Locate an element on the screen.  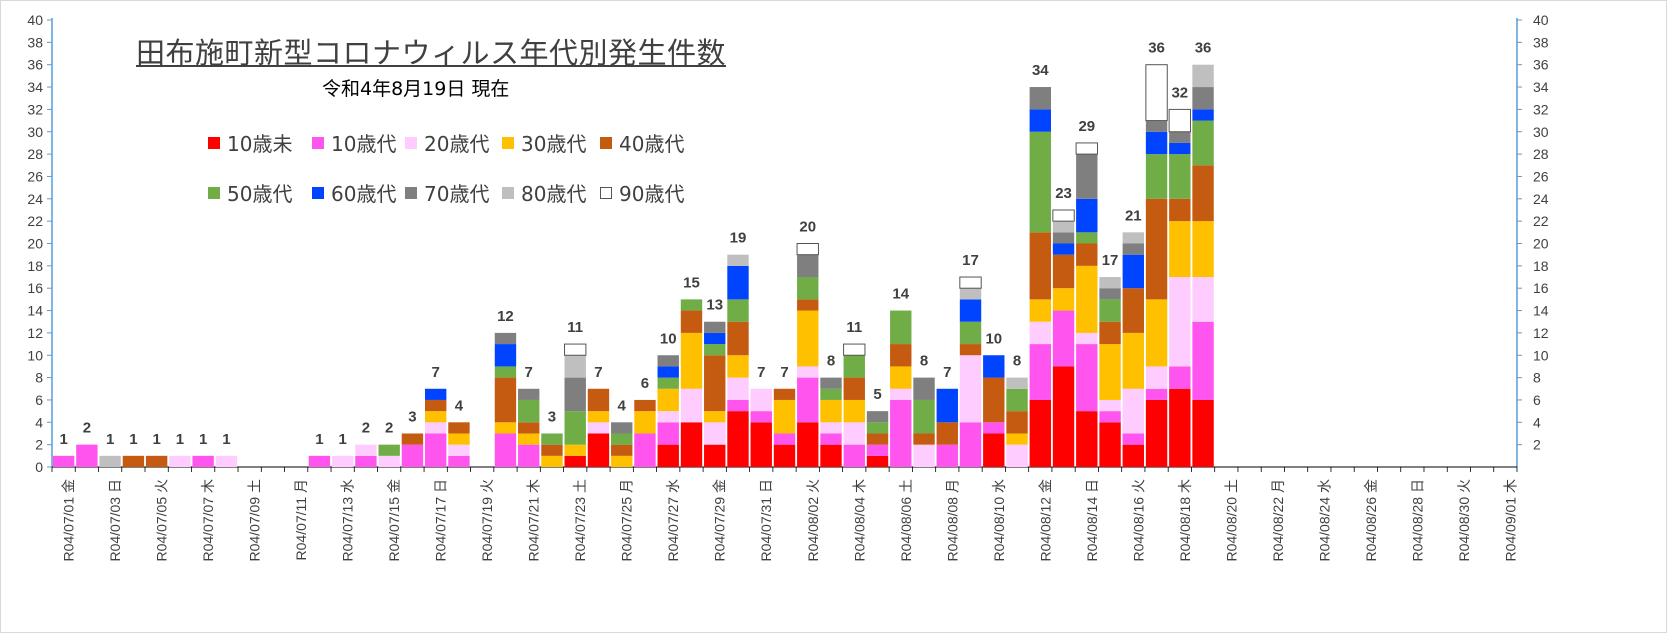
y-tick-label-left: 34 is located at coordinates (35, 87).